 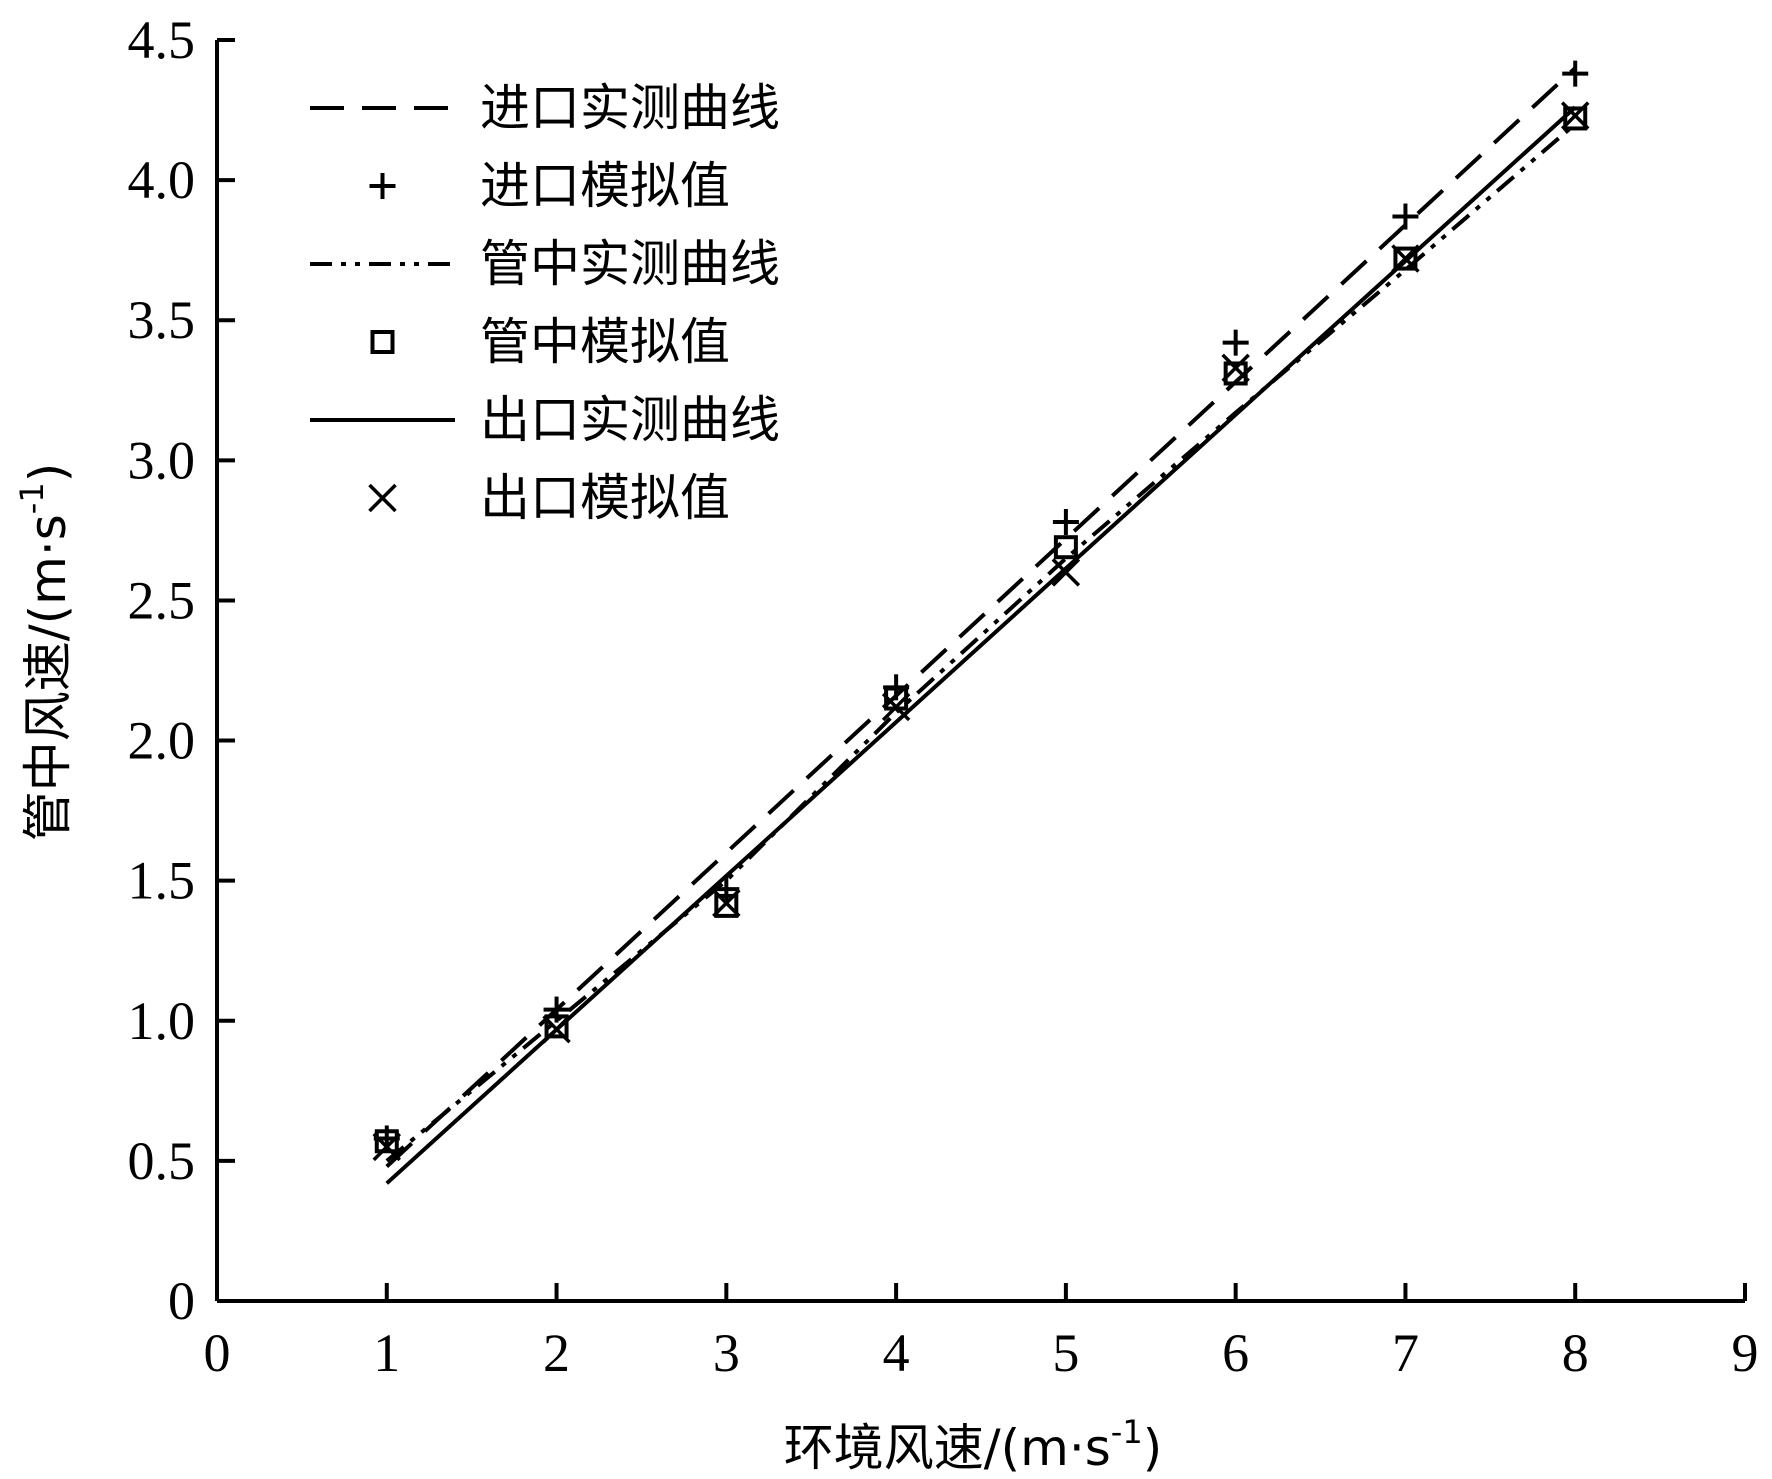 I want to click on legend-item: 进口模拟值, so click(x=549, y=186).